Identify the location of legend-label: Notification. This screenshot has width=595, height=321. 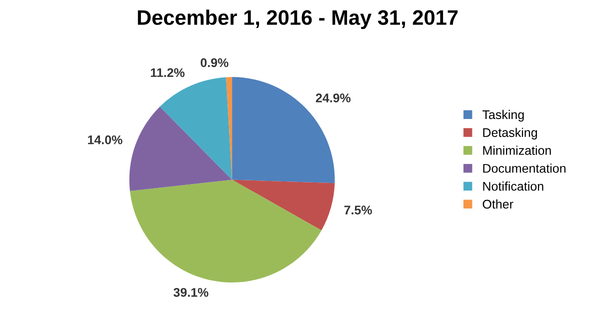
(513, 186).